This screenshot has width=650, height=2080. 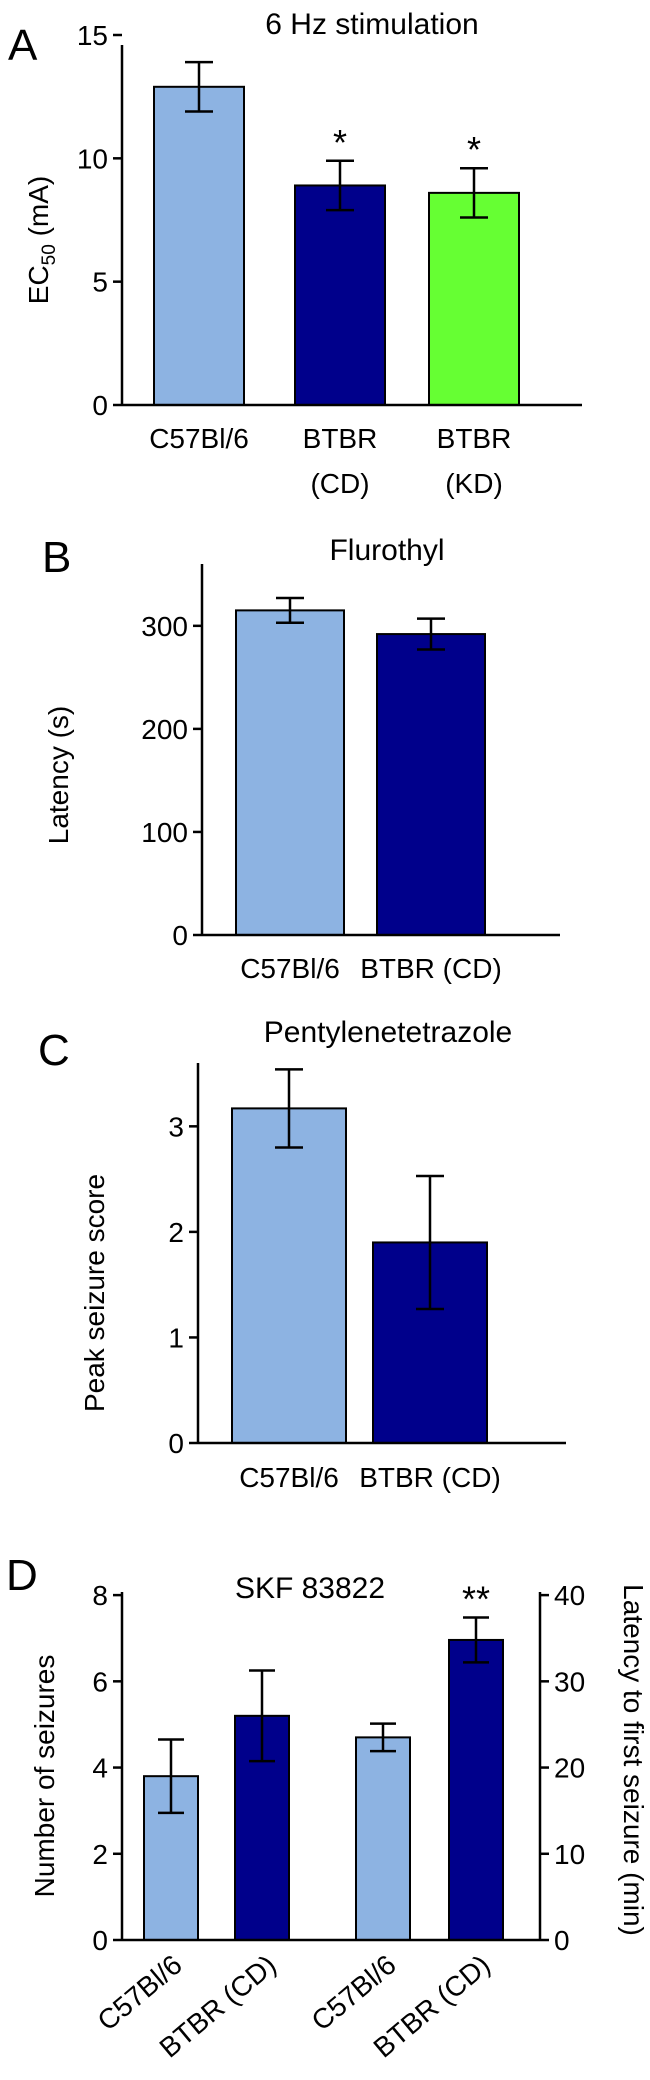 What do you see at coordinates (339, 483) in the screenshot?
I see `panel-a-category-sublabel-2: (CD)` at bounding box center [339, 483].